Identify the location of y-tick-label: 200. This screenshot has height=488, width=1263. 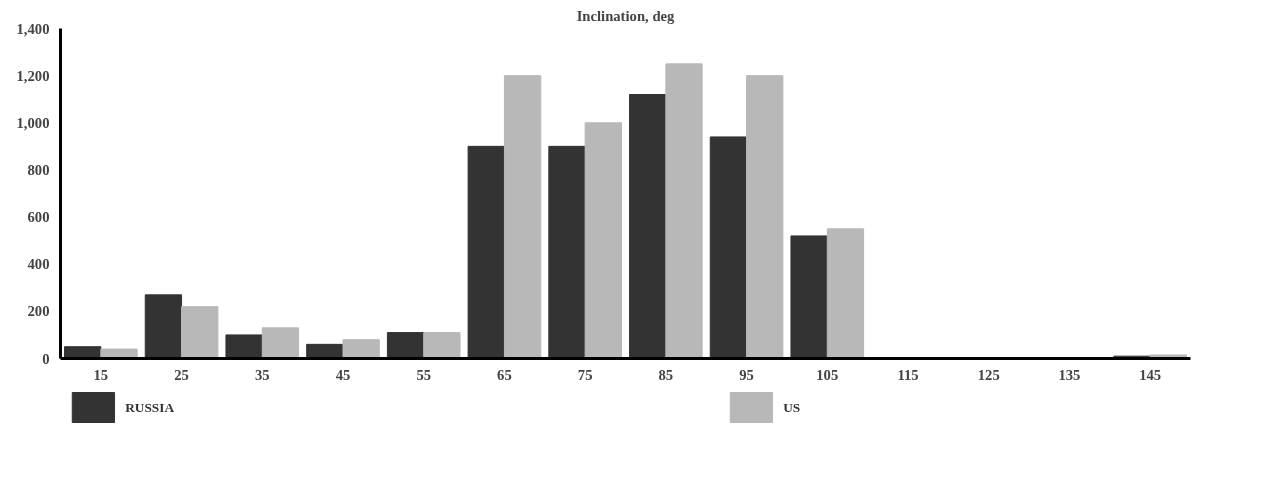
(38, 311).